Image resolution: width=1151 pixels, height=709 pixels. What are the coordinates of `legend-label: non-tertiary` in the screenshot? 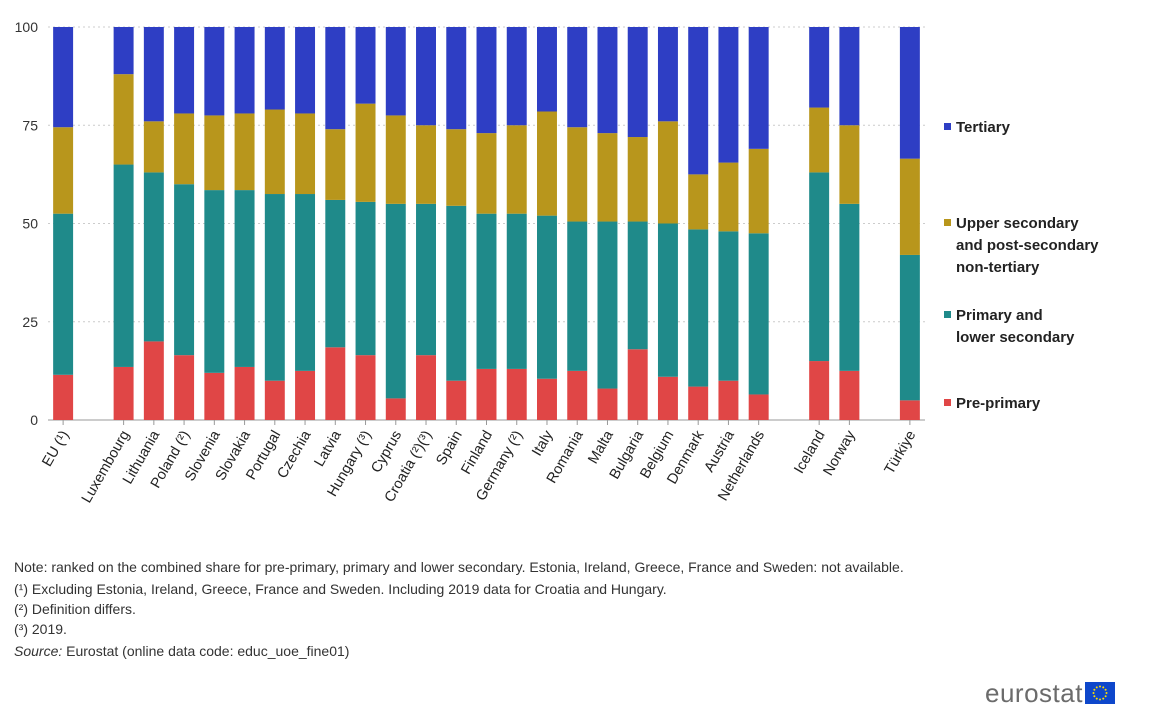 It's located at (998, 267).